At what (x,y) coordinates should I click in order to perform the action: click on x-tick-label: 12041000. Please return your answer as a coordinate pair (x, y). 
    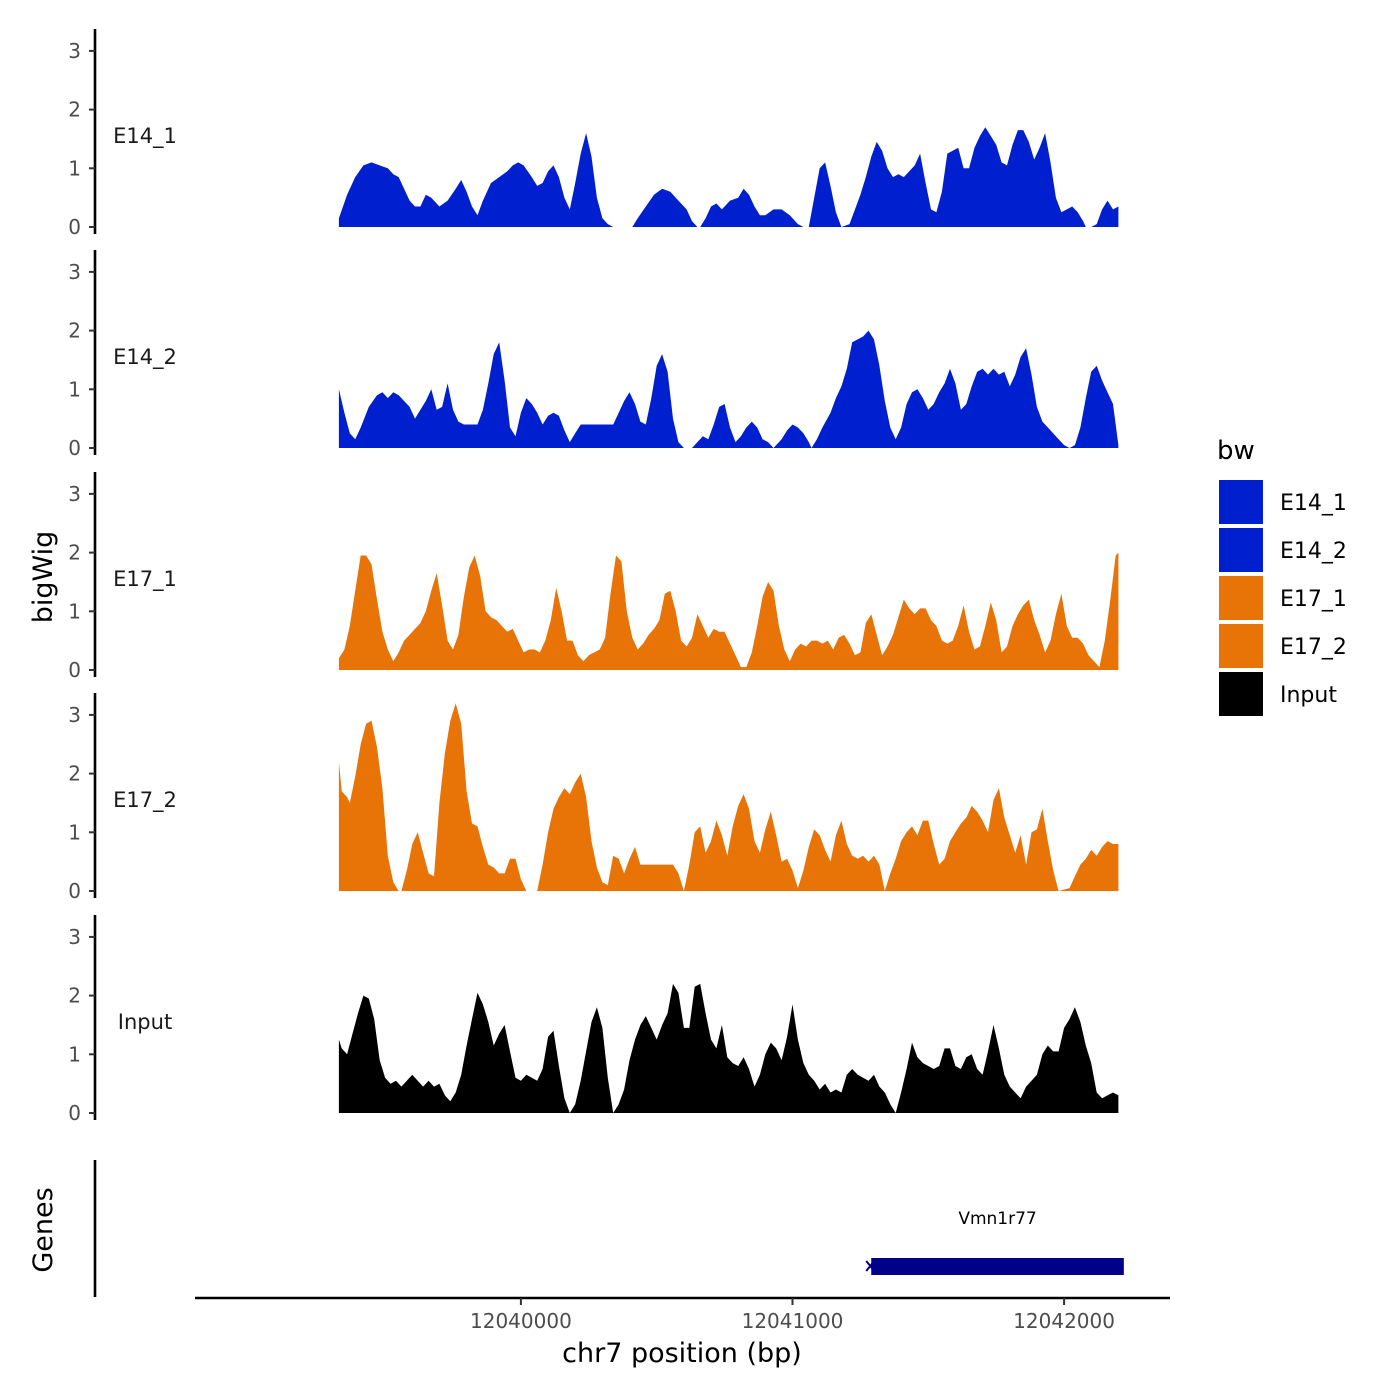
    Looking at the image, I should click on (793, 1321).